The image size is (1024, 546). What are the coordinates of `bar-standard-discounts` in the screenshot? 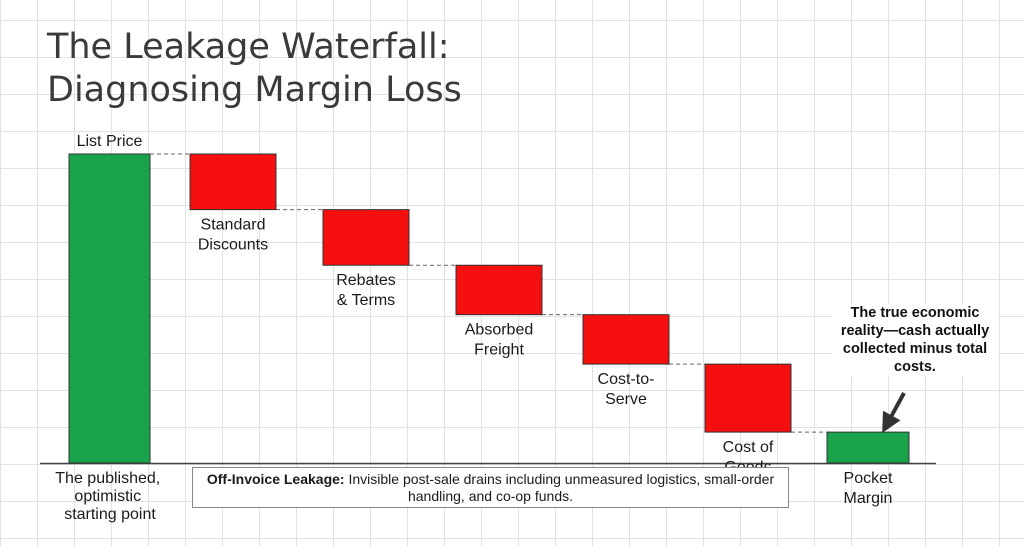 It's located at (233, 182).